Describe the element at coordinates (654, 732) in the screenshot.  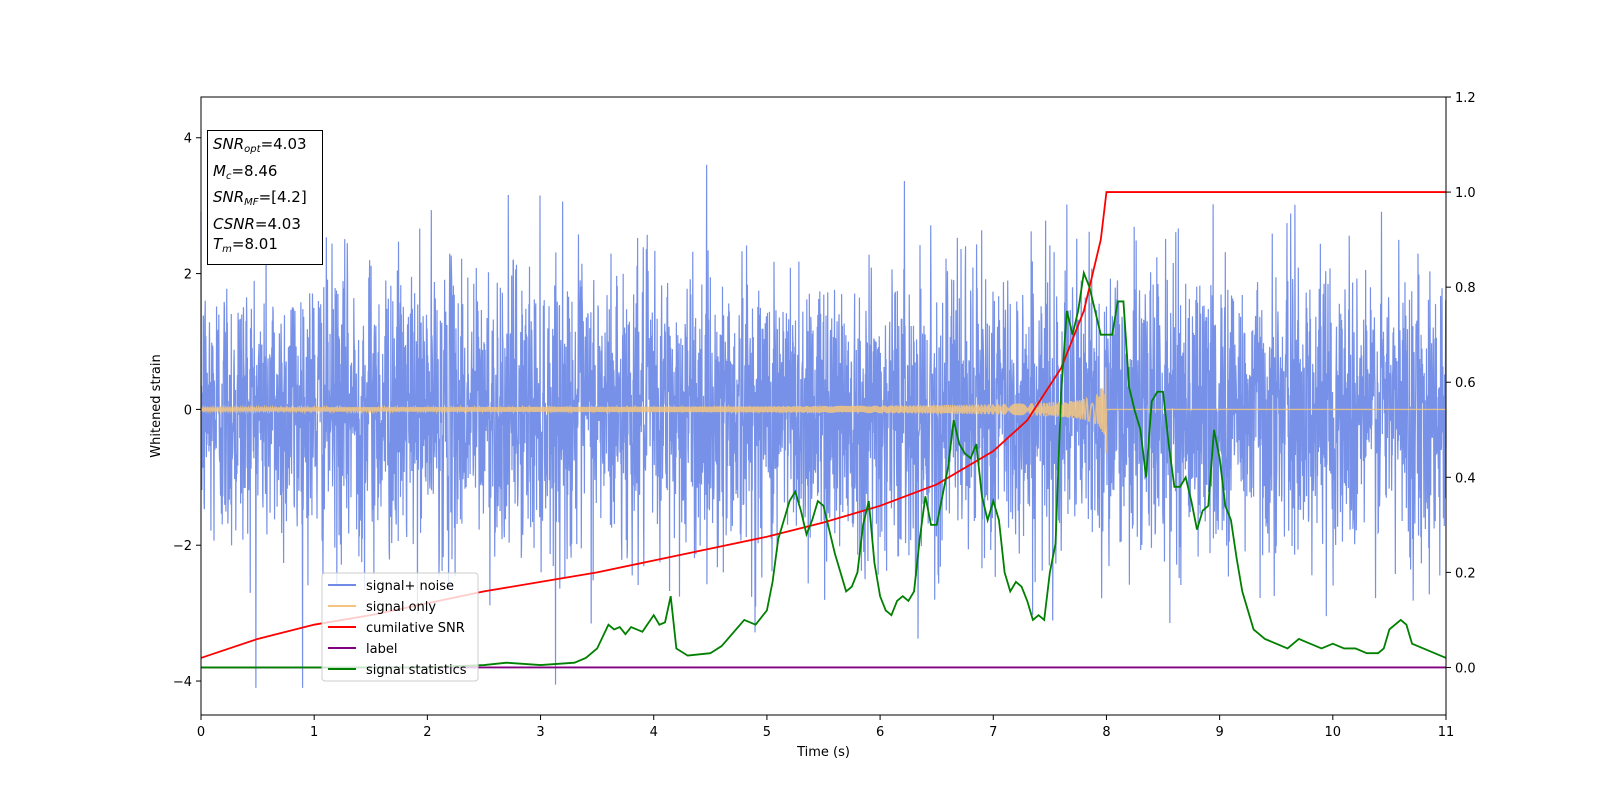
I see `x-tick-label: 4` at that location.